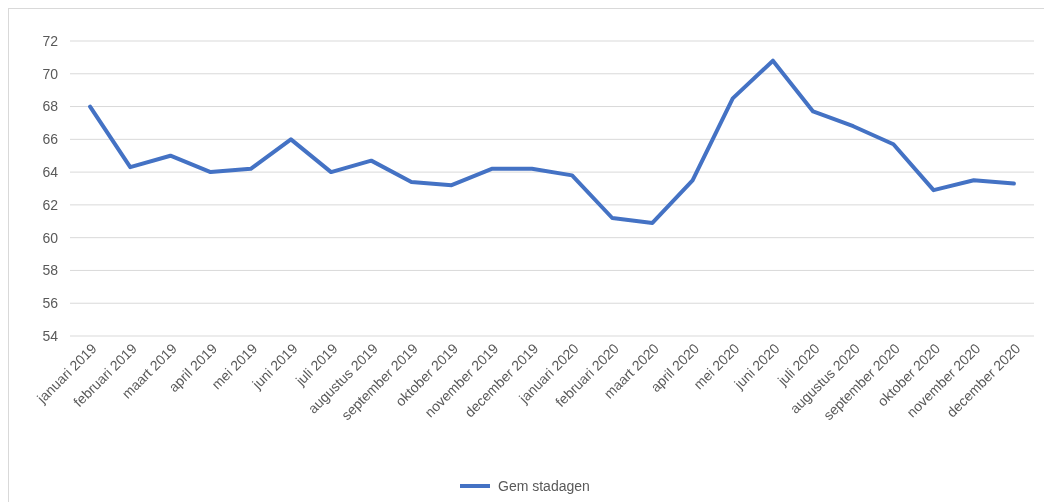  Describe the element at coordinates (50, 106) in the screenshot. I see `y-tick-label: 68` at that location.